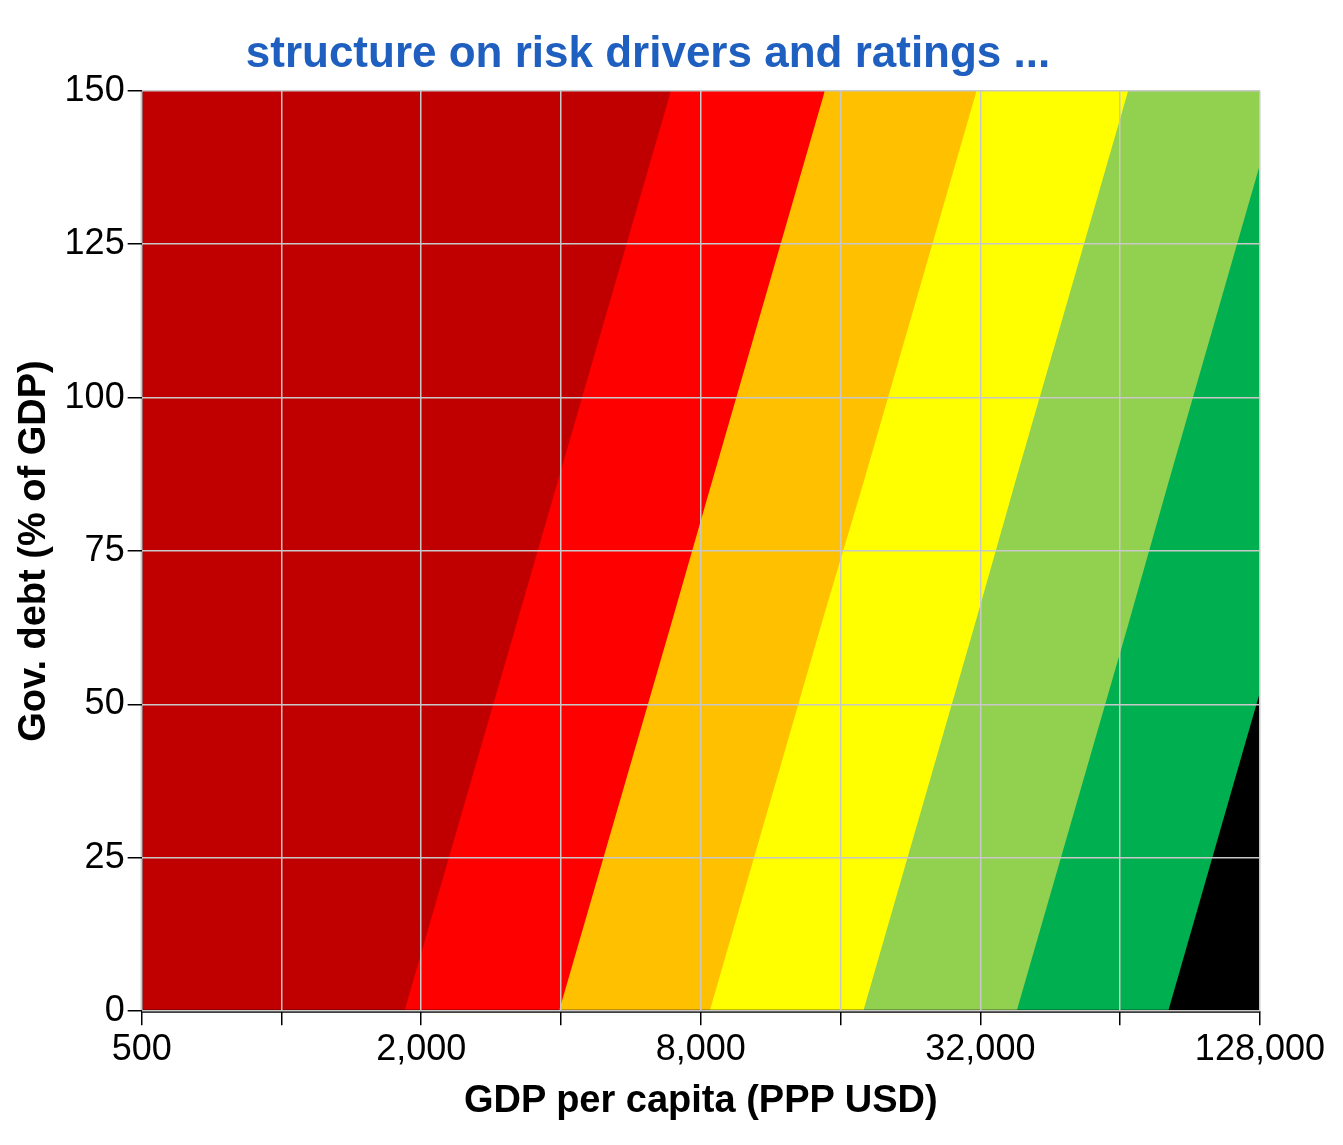 Image resolution: width=1343 pixels, height=1145 pixels. I want to click on x-tick-label: 32,000, so click(980, 1047).